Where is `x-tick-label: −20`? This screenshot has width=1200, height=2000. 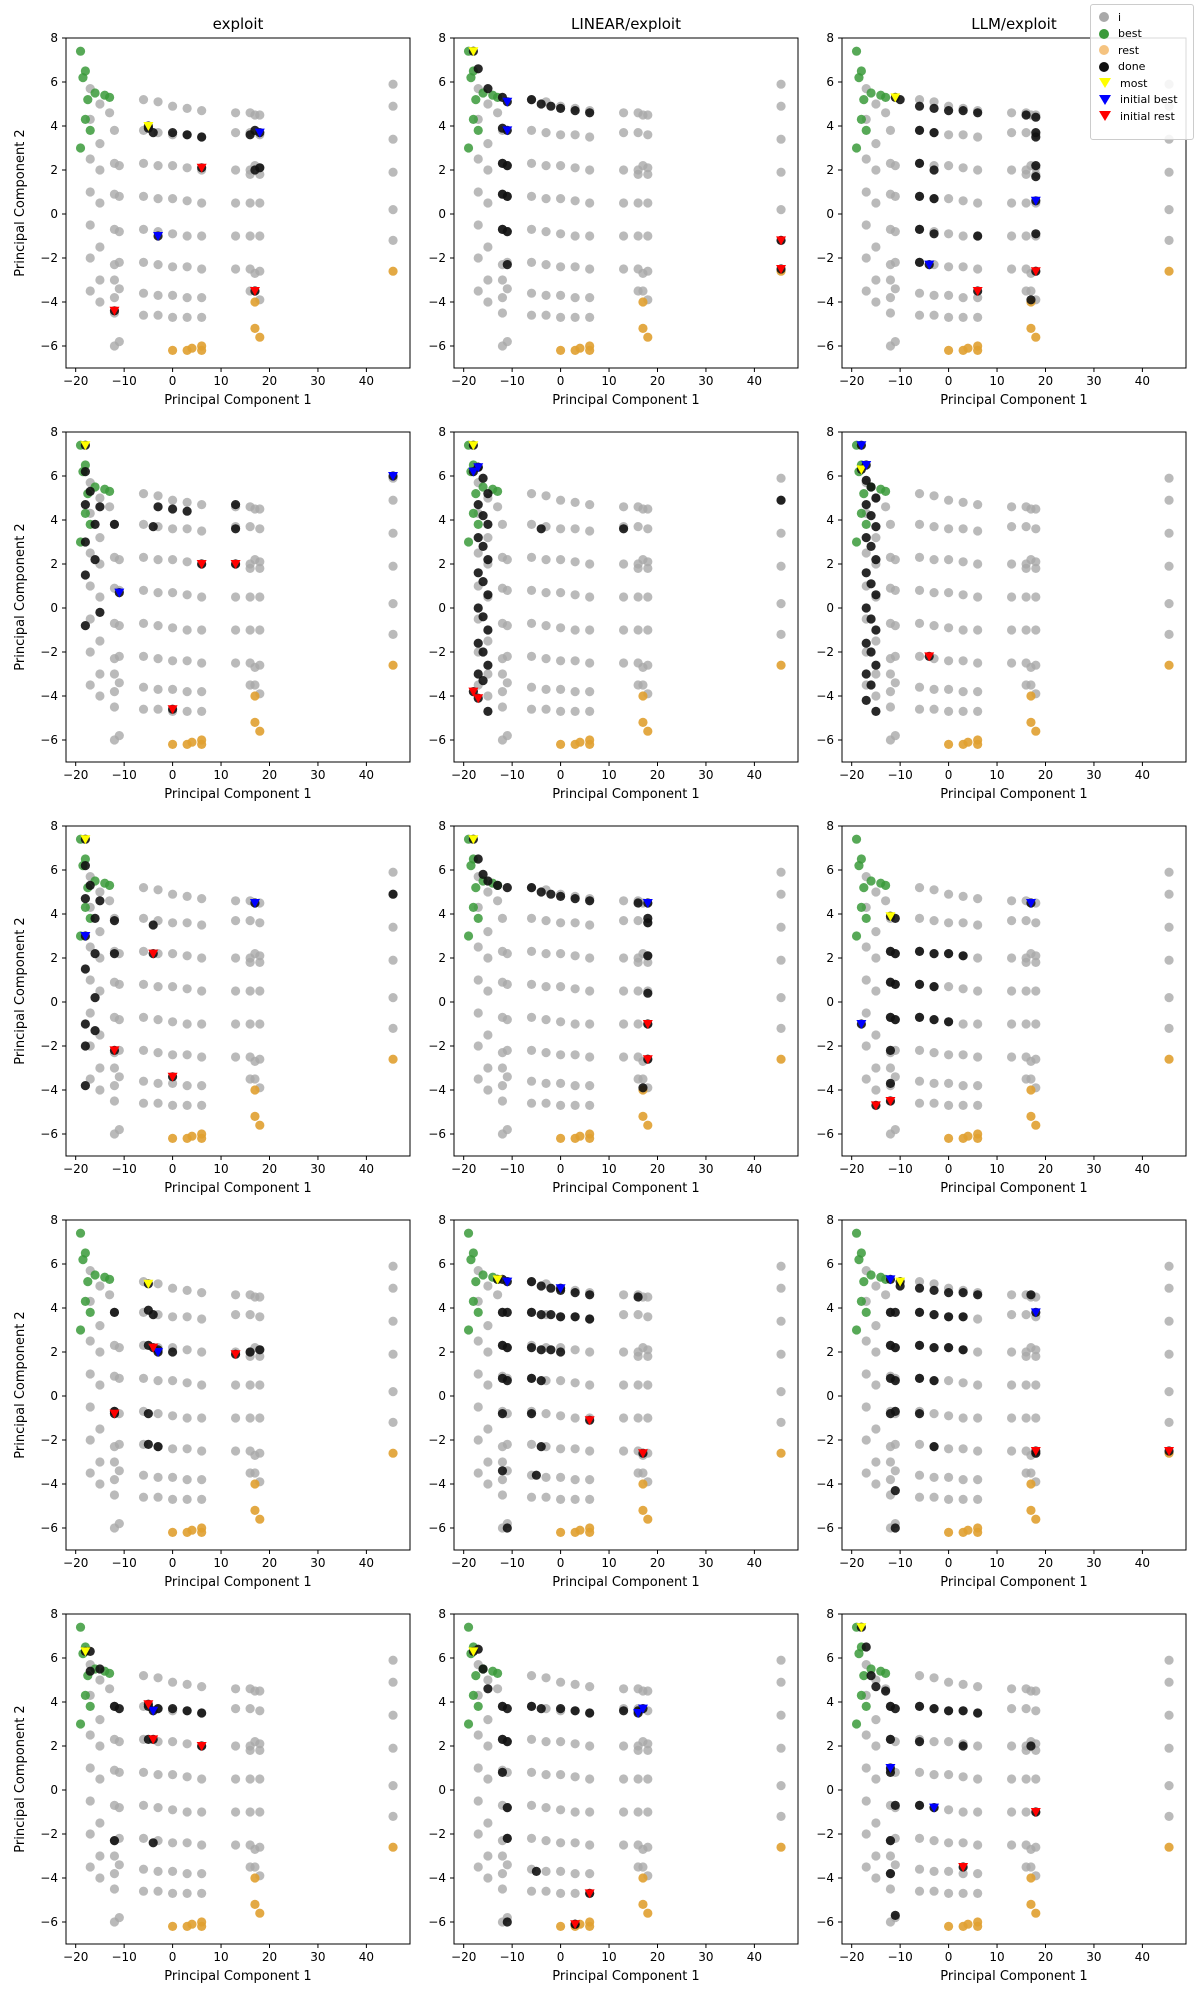
x-tick-label: −20 is located at coordinates (851, 381).